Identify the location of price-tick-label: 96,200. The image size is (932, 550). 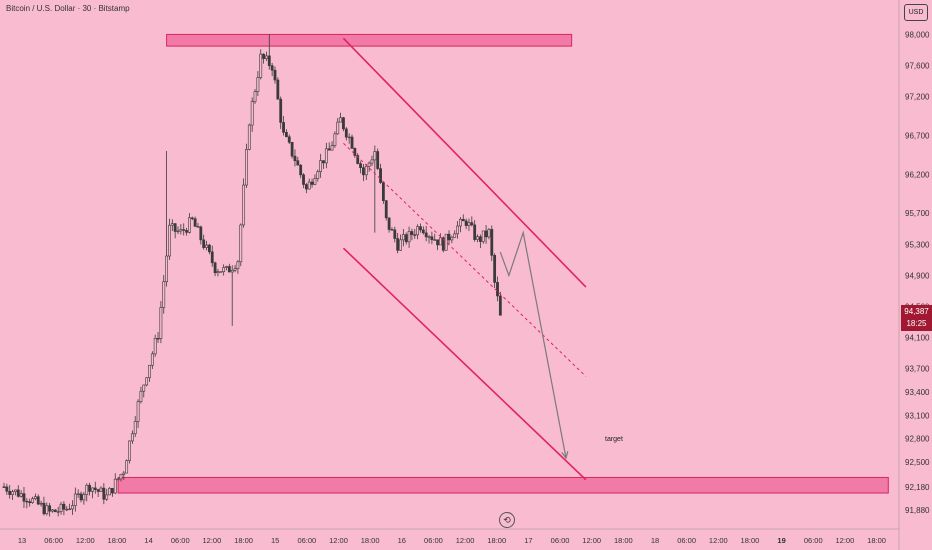
(917, 174).